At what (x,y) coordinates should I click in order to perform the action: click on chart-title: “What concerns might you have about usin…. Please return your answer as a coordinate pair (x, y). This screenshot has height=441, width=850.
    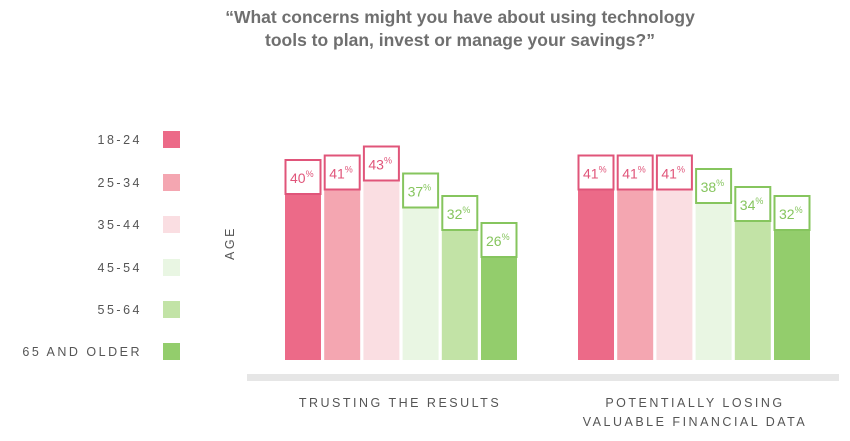
    Looking at the image, I should click on (460, 28).